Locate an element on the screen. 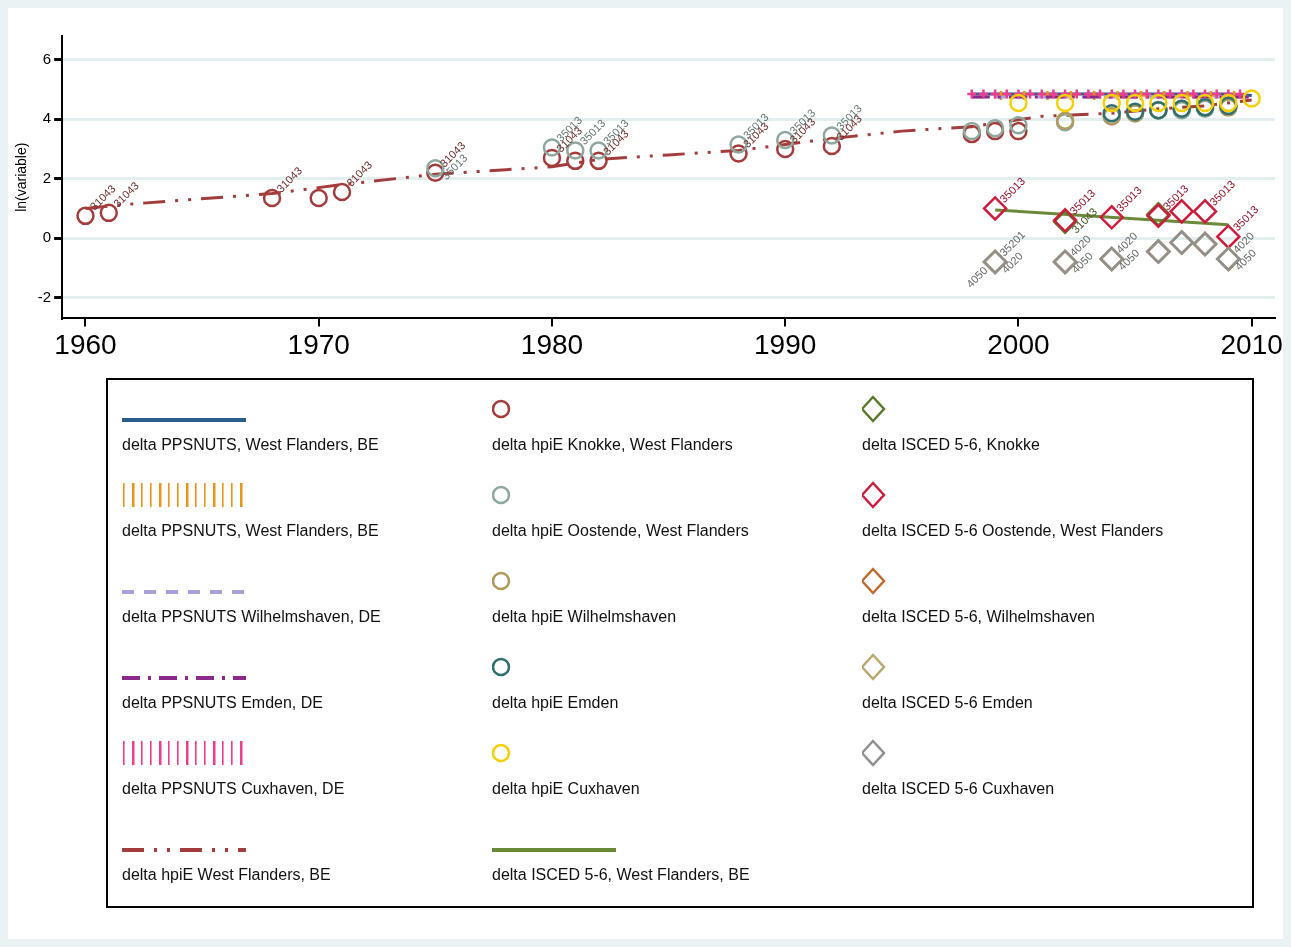 The height and width of the screenshot is (947, 1291). x-tick-label: 1990 is located at coordinates (785, 344).